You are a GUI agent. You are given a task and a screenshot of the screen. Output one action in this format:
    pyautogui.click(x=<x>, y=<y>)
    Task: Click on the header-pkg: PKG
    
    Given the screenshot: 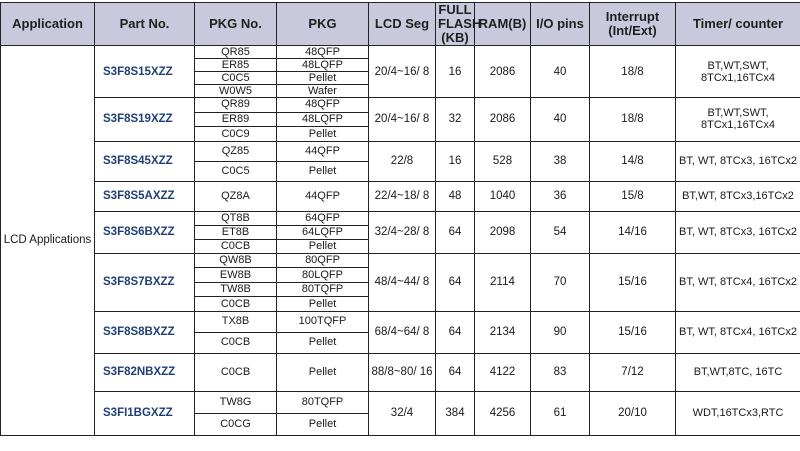 What is the action you would take?
    pyautogui.click(x=322, y=24)
    